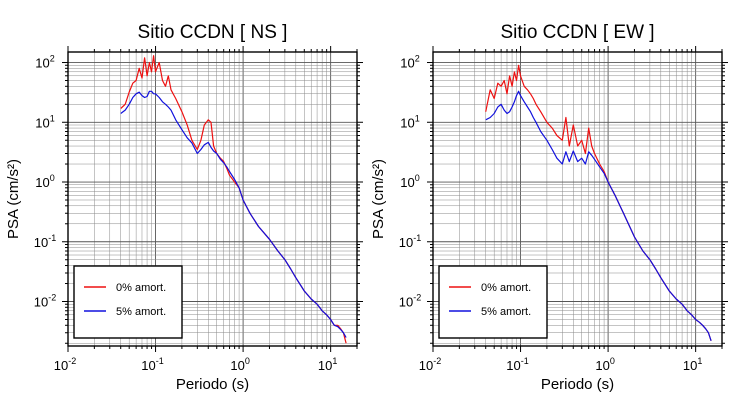 This screenshot has width=730, height=400. I want to click on chart-title: Sitio CCDN [ EW ], so click(577, 32).